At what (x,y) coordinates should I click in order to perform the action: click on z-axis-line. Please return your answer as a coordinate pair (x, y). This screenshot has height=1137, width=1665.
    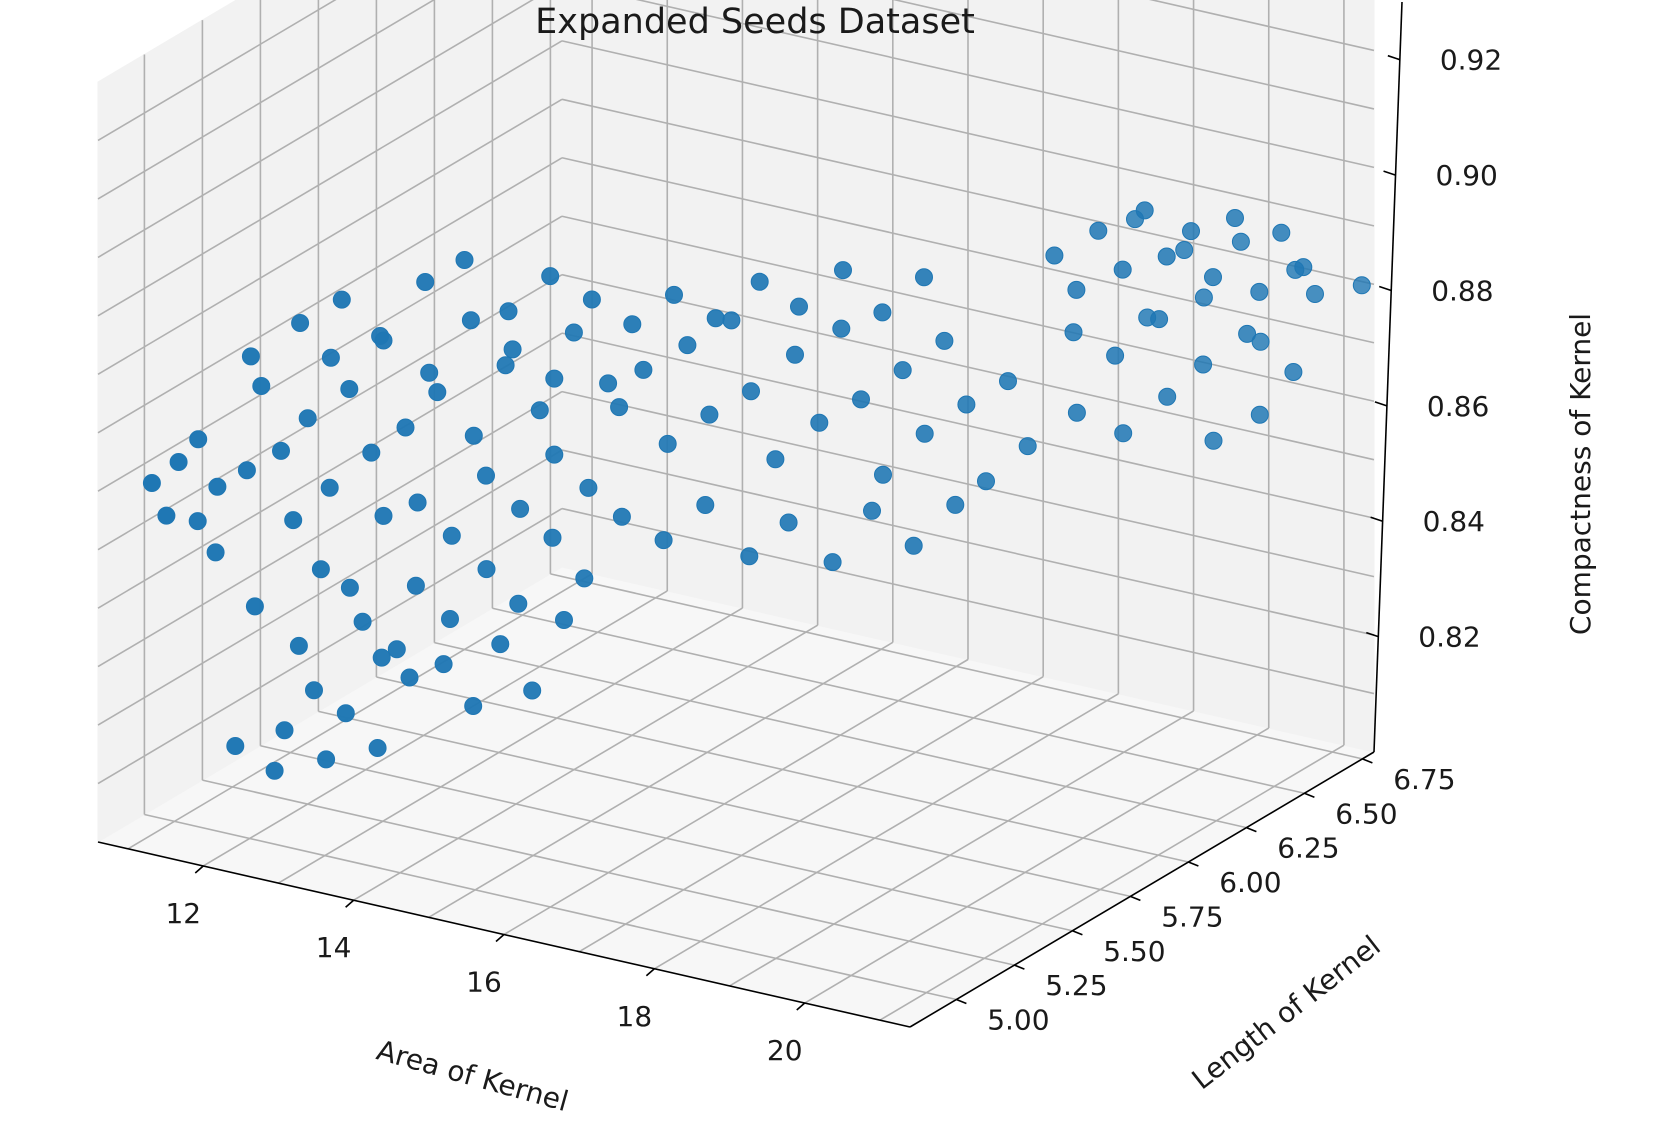
    Looking at the image, I should click on (1388, 377).